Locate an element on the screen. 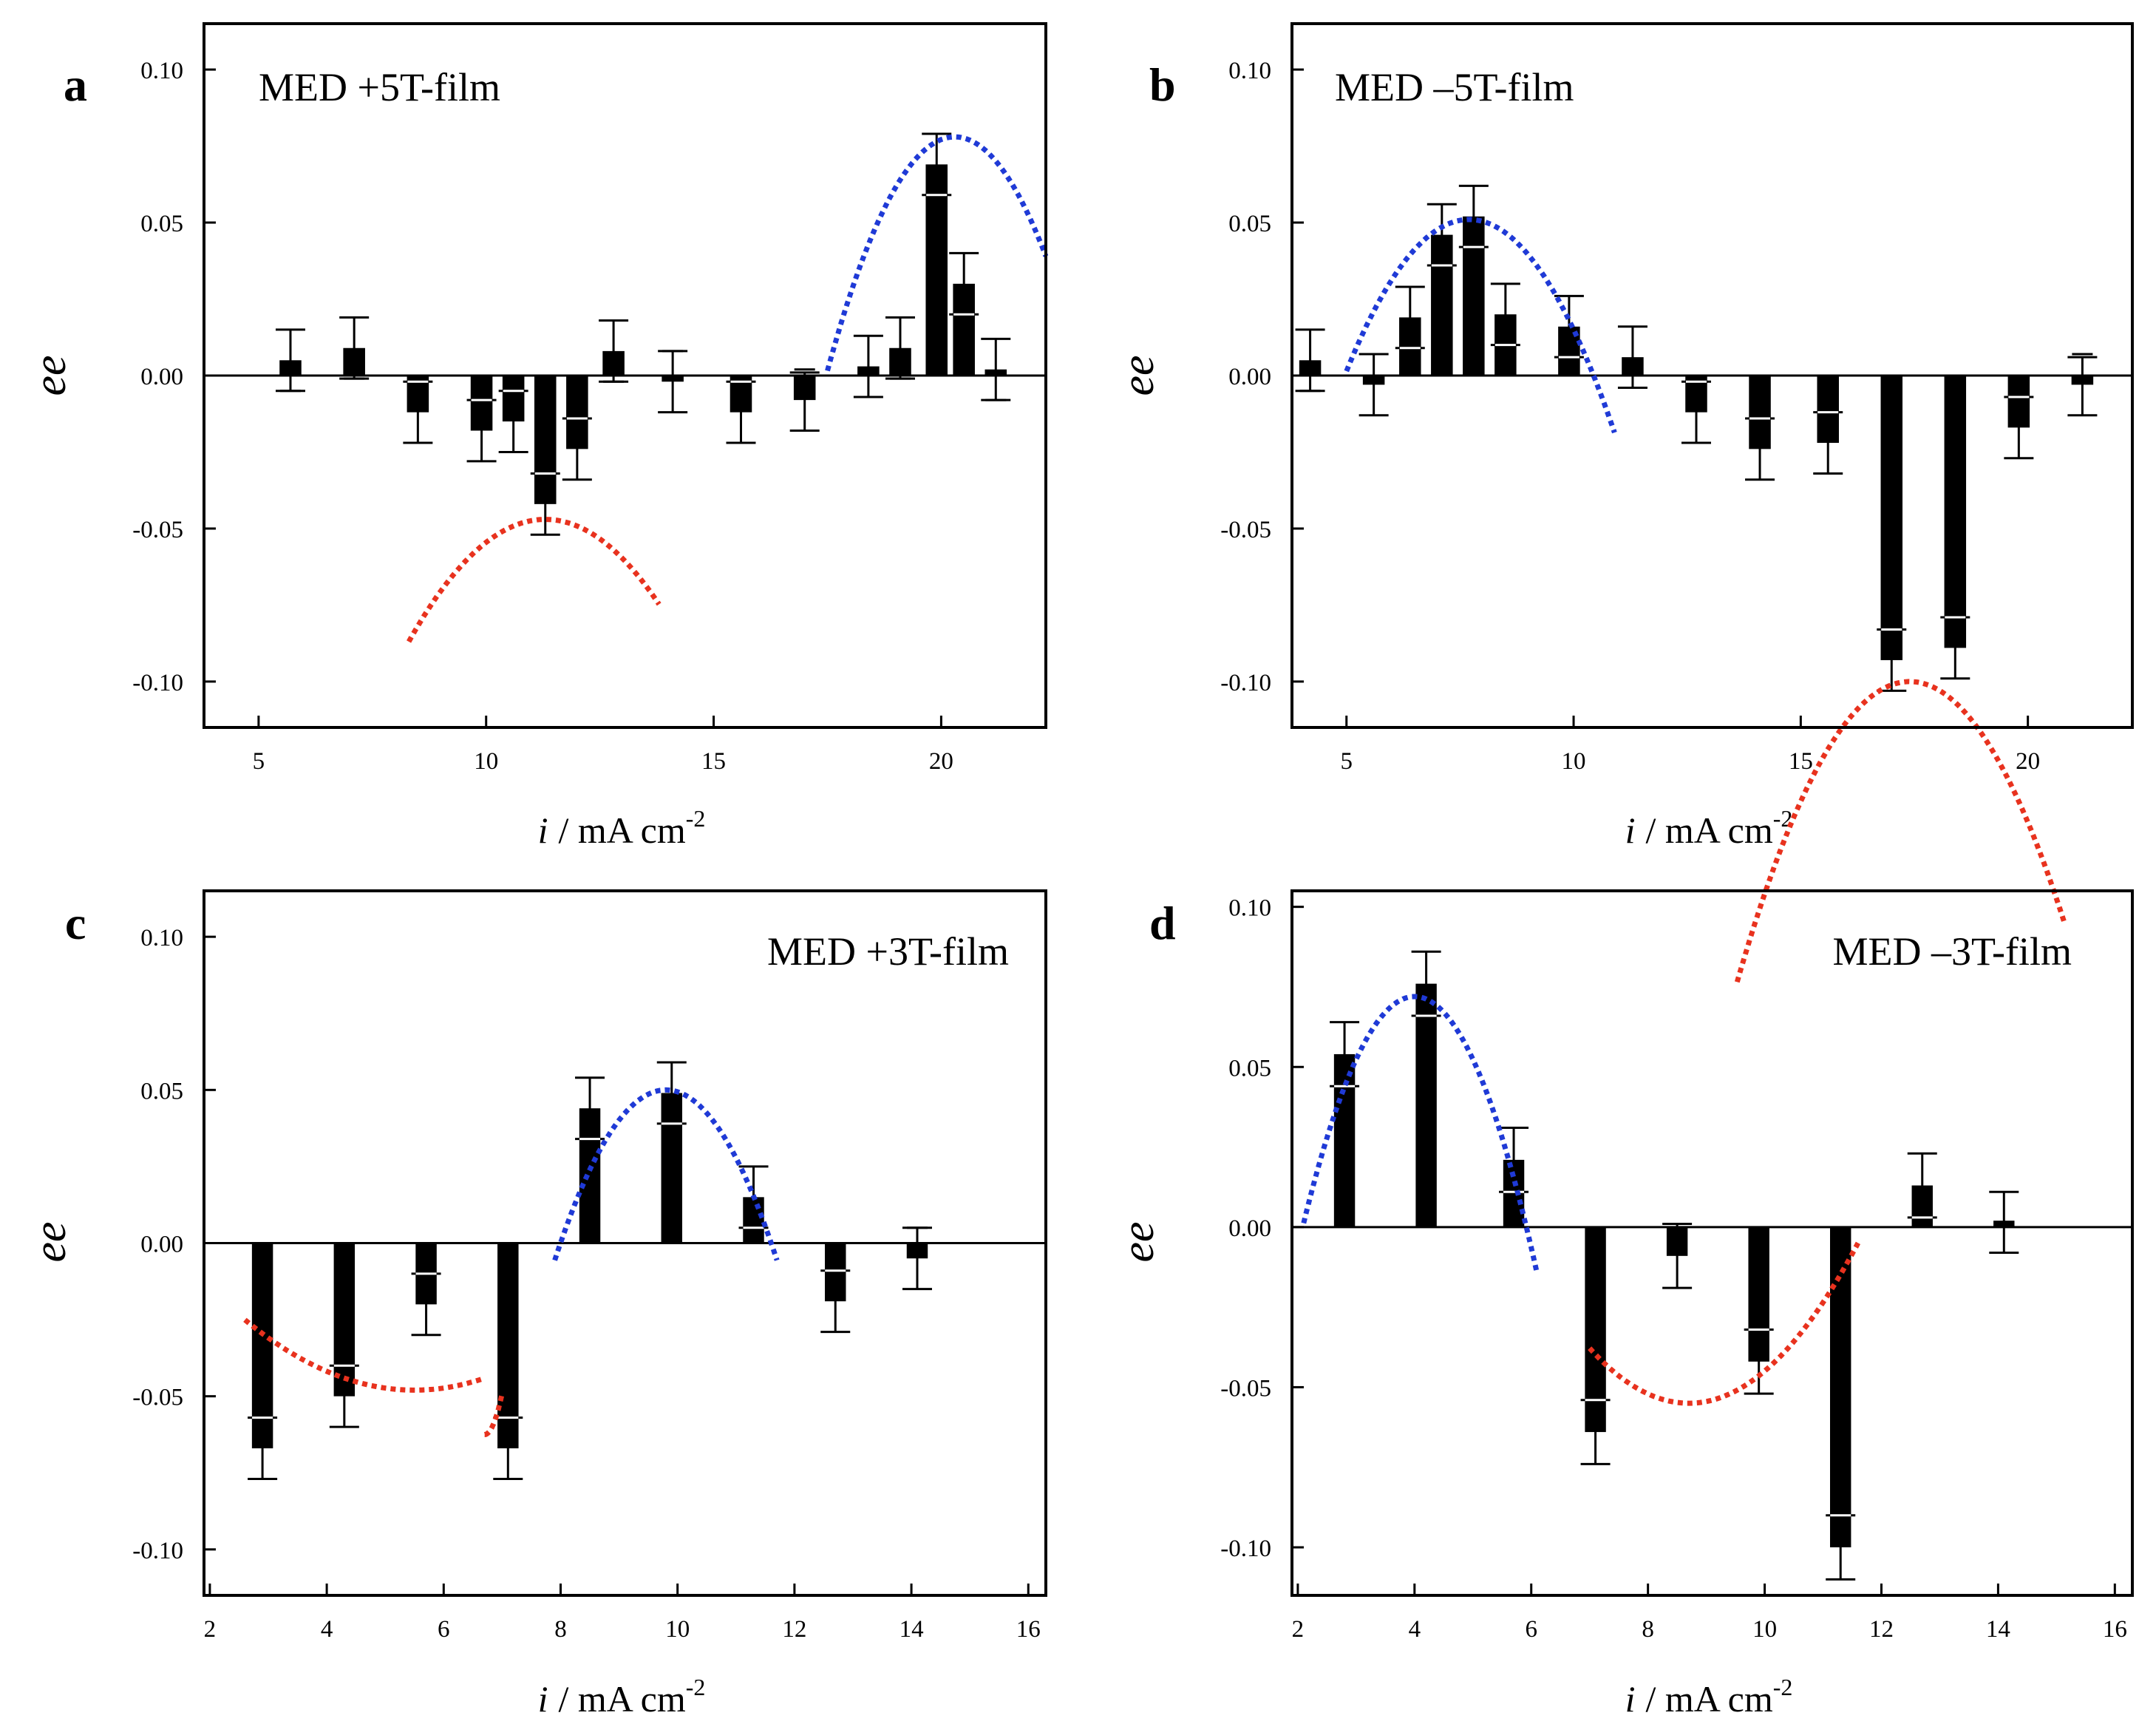  panel-letter-c: c is located at coordinates (75, 923).